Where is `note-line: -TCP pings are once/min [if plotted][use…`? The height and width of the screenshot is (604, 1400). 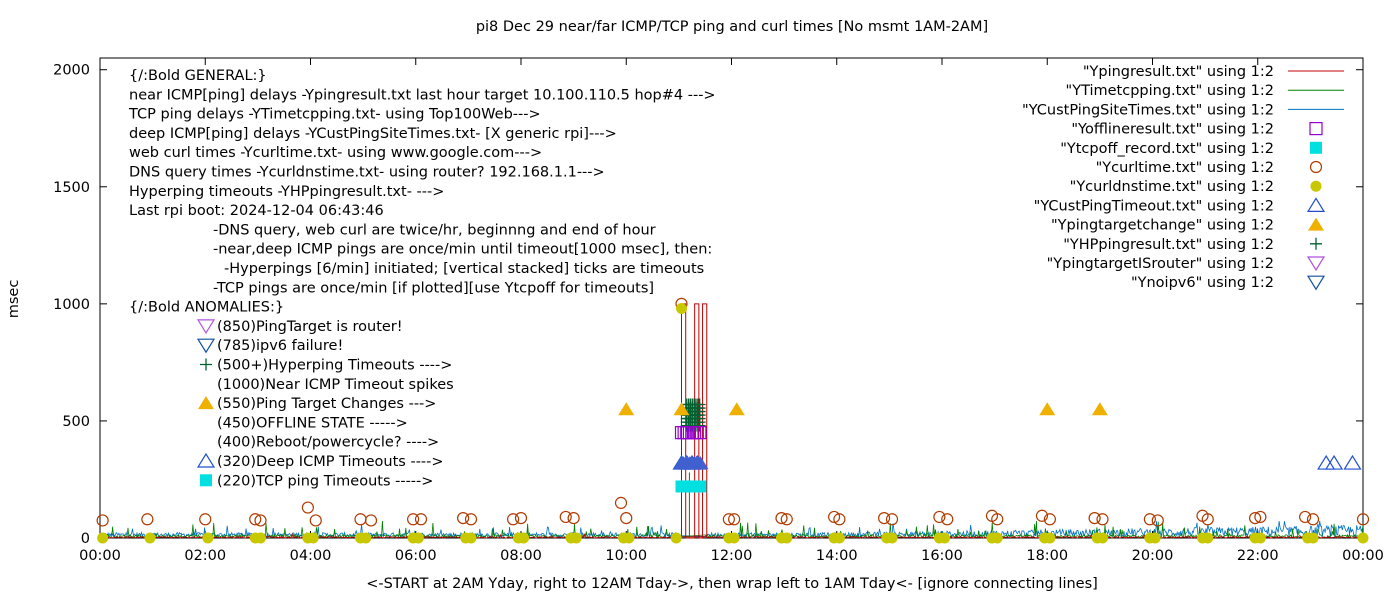
note-line: -TCP pings are once/min [if plotted][use… is located at coordinates (433, 288).